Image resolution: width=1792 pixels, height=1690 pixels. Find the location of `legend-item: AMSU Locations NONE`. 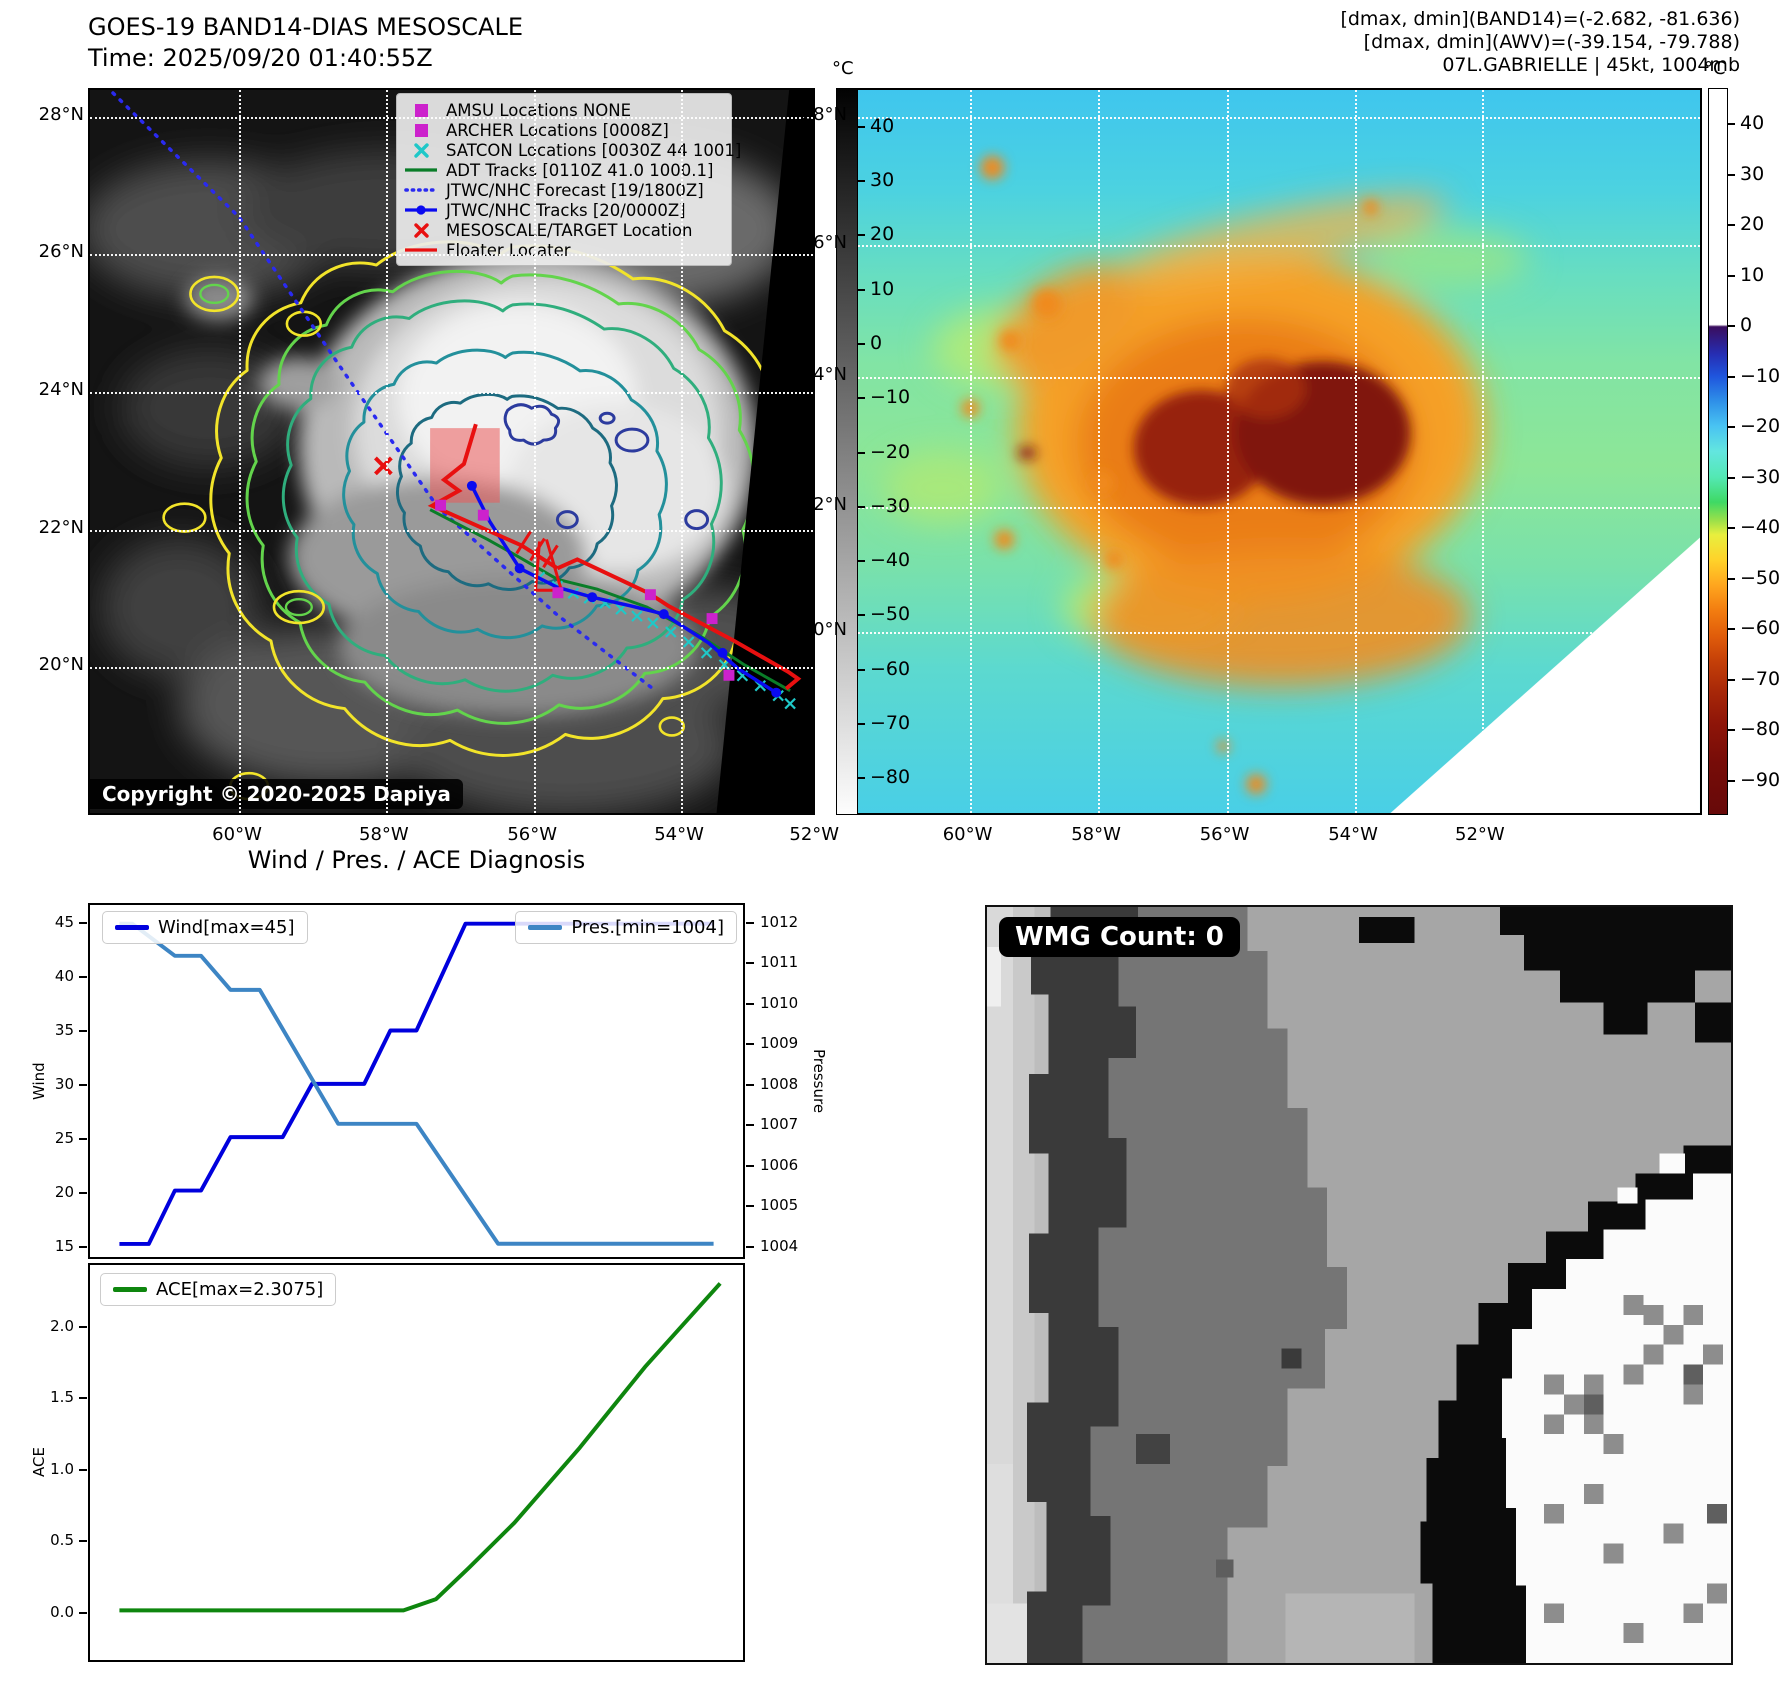

legend-item: AMSU Locations NONE is located at coordinates (564, 110).